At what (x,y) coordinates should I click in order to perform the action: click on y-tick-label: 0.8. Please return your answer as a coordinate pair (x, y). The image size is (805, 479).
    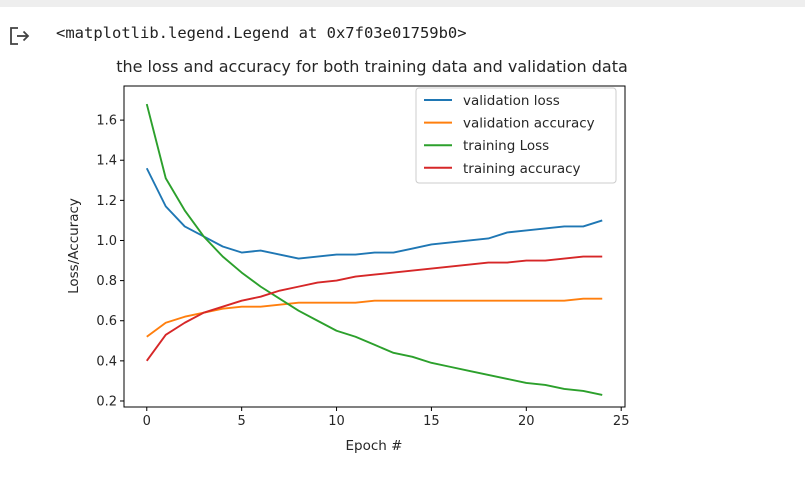
    Looking at the image, I should click on (106, 281).